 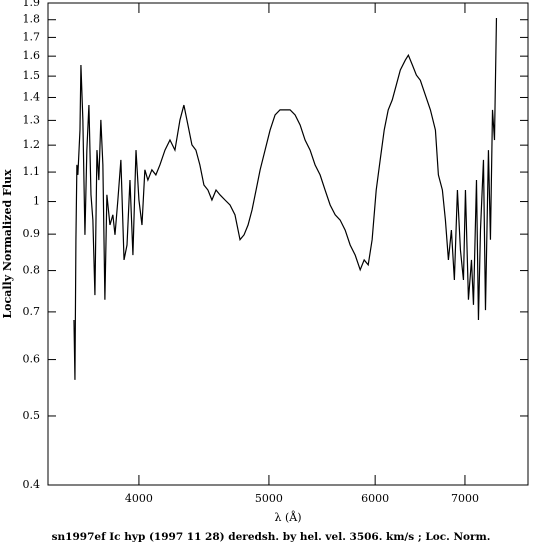 I want to click on y-tick-label: 0.4, so click(x=32, y=484).